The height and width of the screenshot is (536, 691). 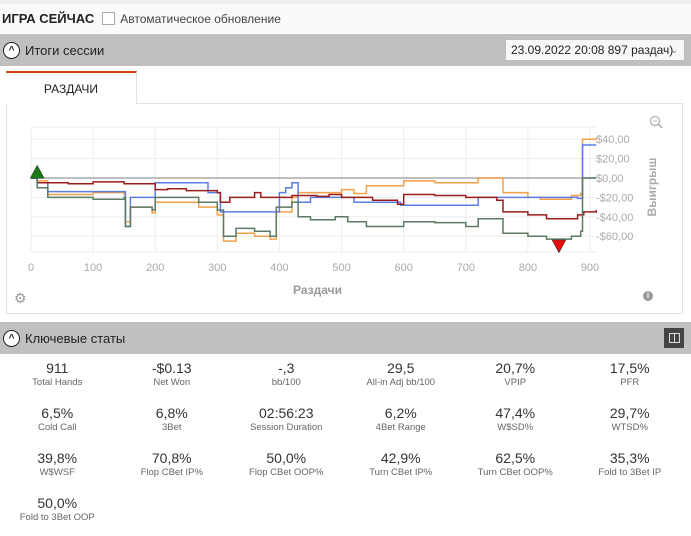 What do you see at coordinates (57, 413) in the screenshot?
I see `stat-value: 6,5%` at bounding box center [57, 413].